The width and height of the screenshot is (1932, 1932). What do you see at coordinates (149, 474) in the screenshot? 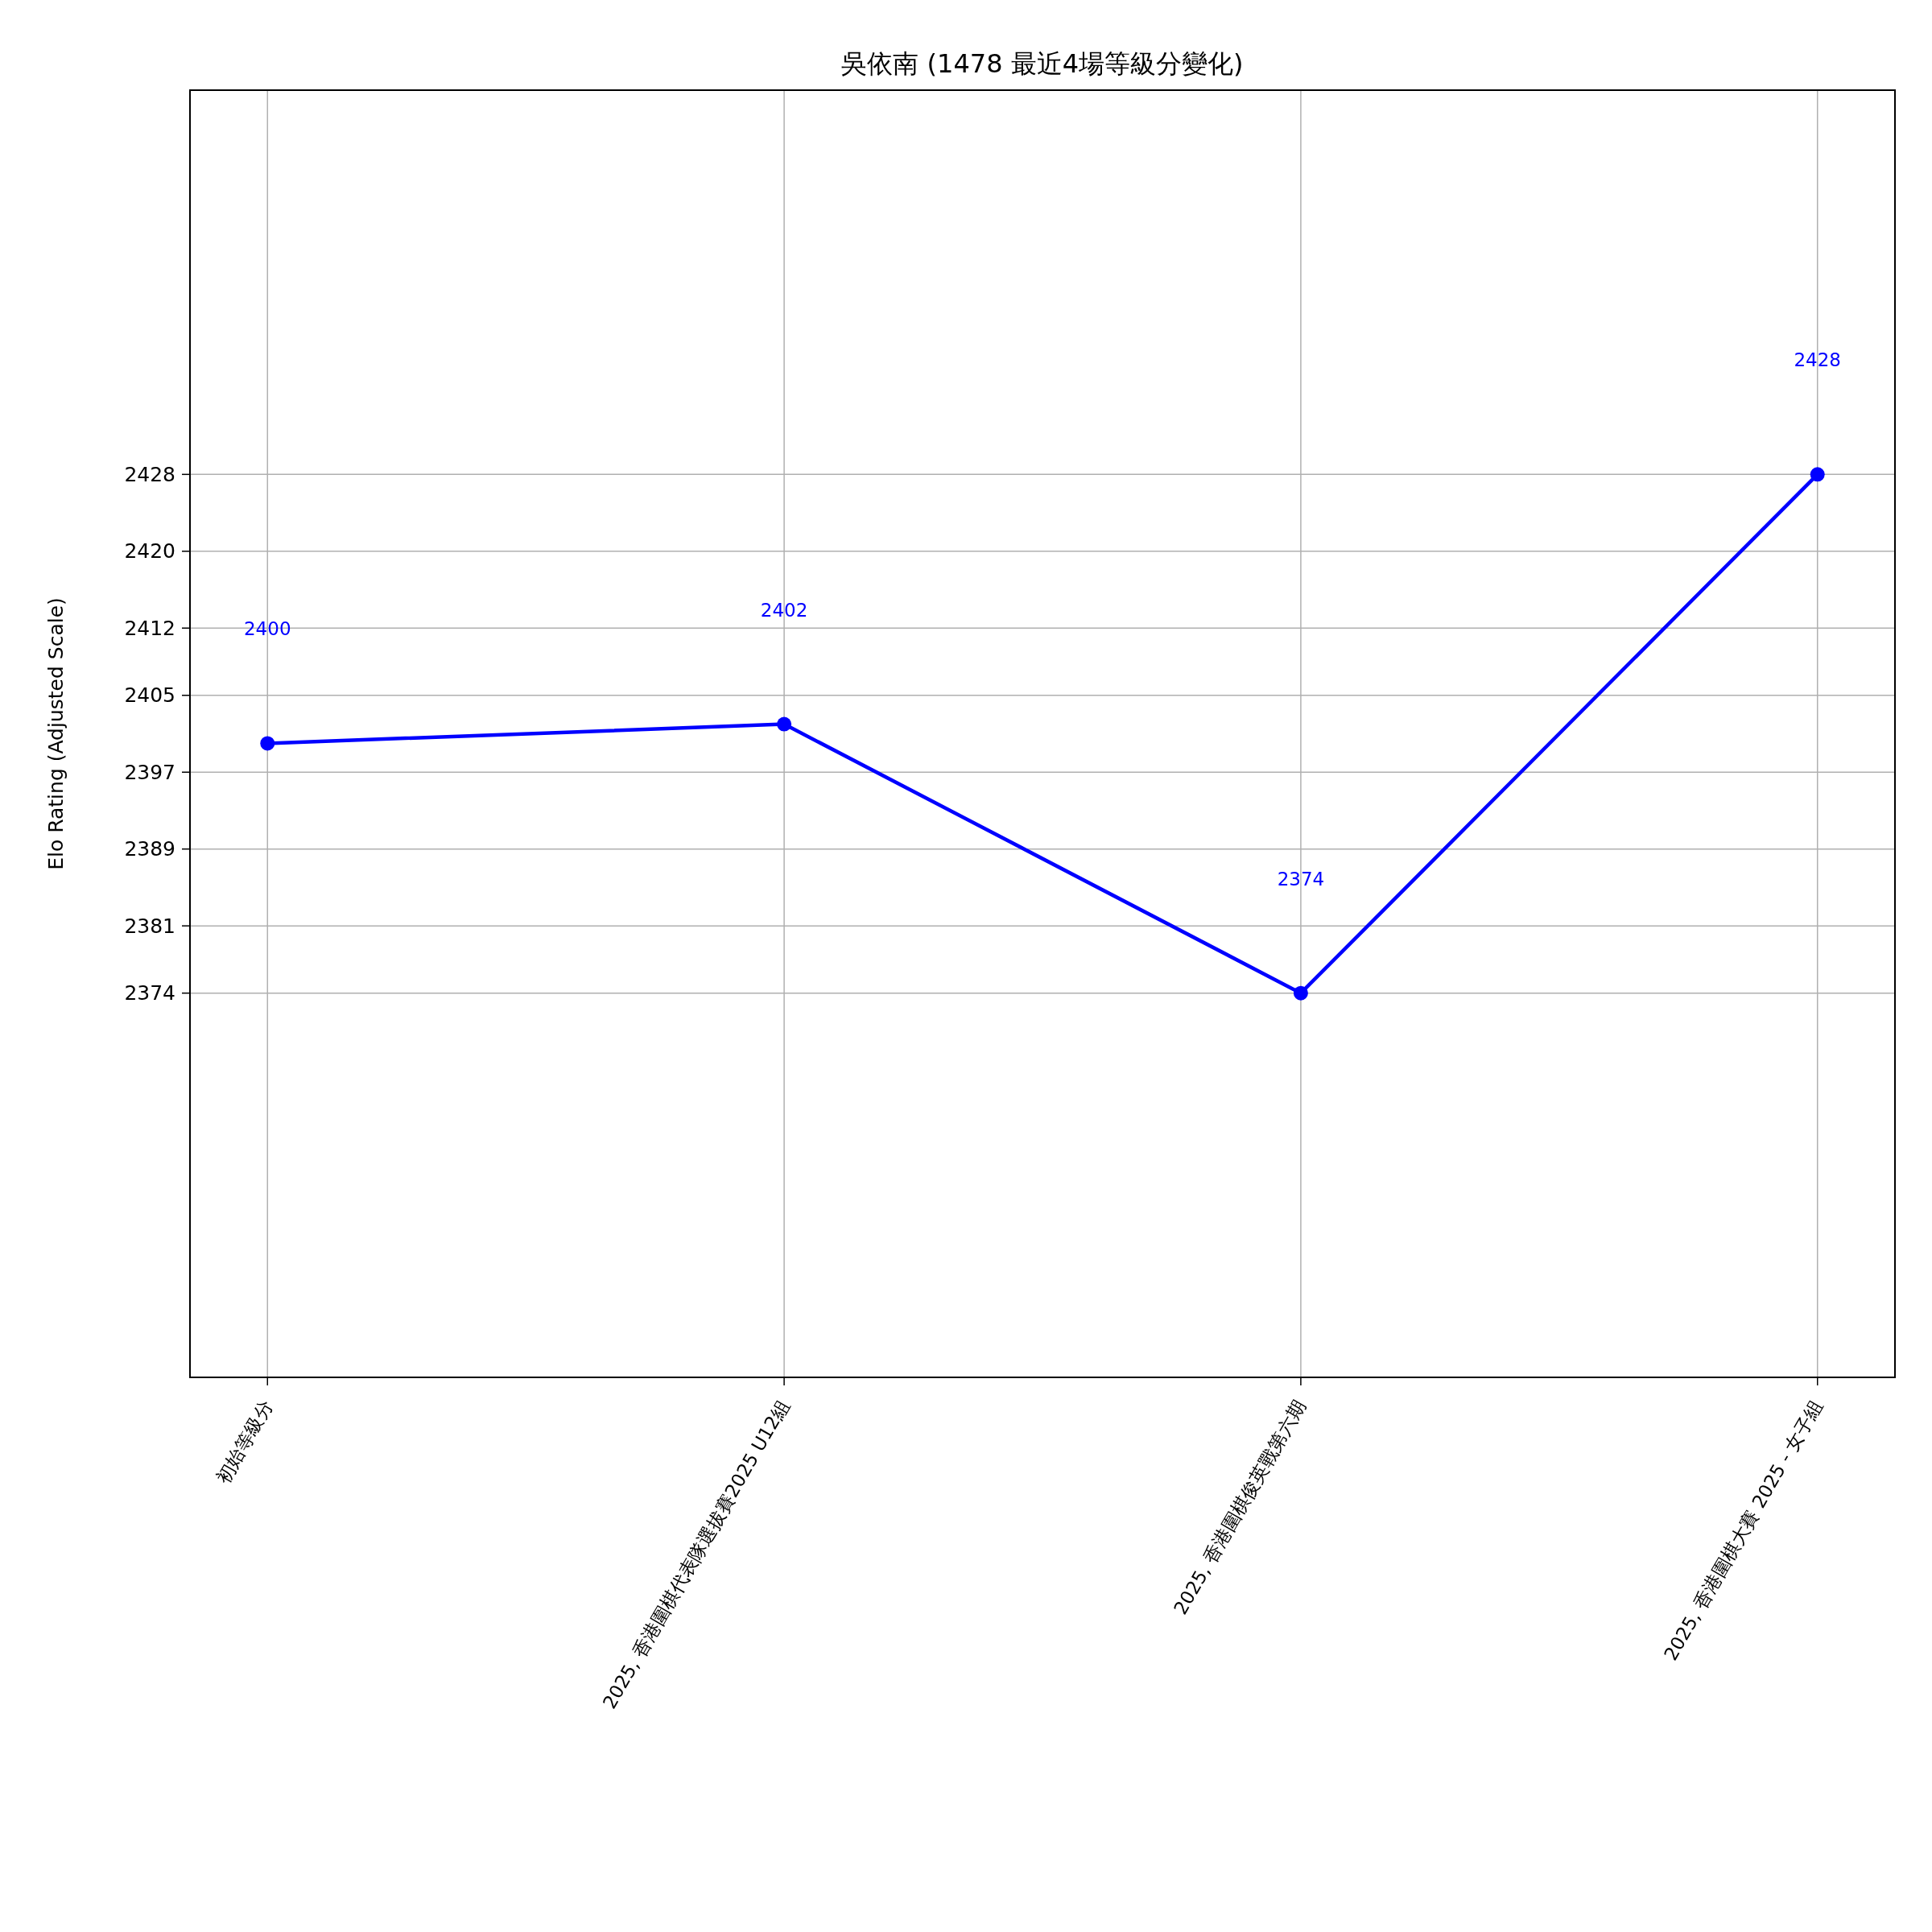
I see `y-tick-label: 2428` at bounding box center [149, 474].